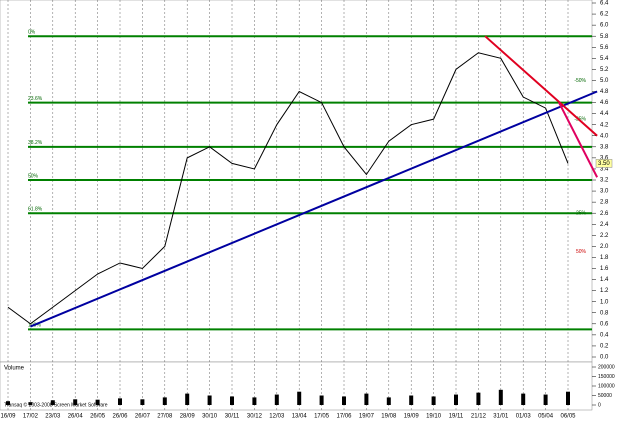  I want to click on x-tick-label: 30/11, so click(232, 417).